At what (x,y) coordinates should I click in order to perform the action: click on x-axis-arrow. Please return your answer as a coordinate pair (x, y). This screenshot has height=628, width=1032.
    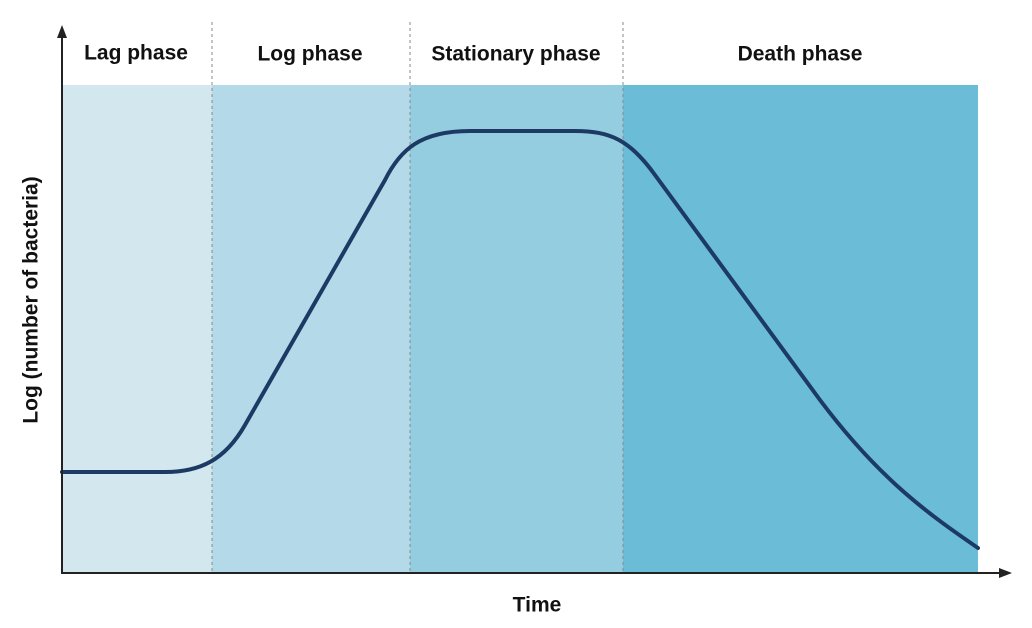
    Looking at the image, I should click on (1005, 573).